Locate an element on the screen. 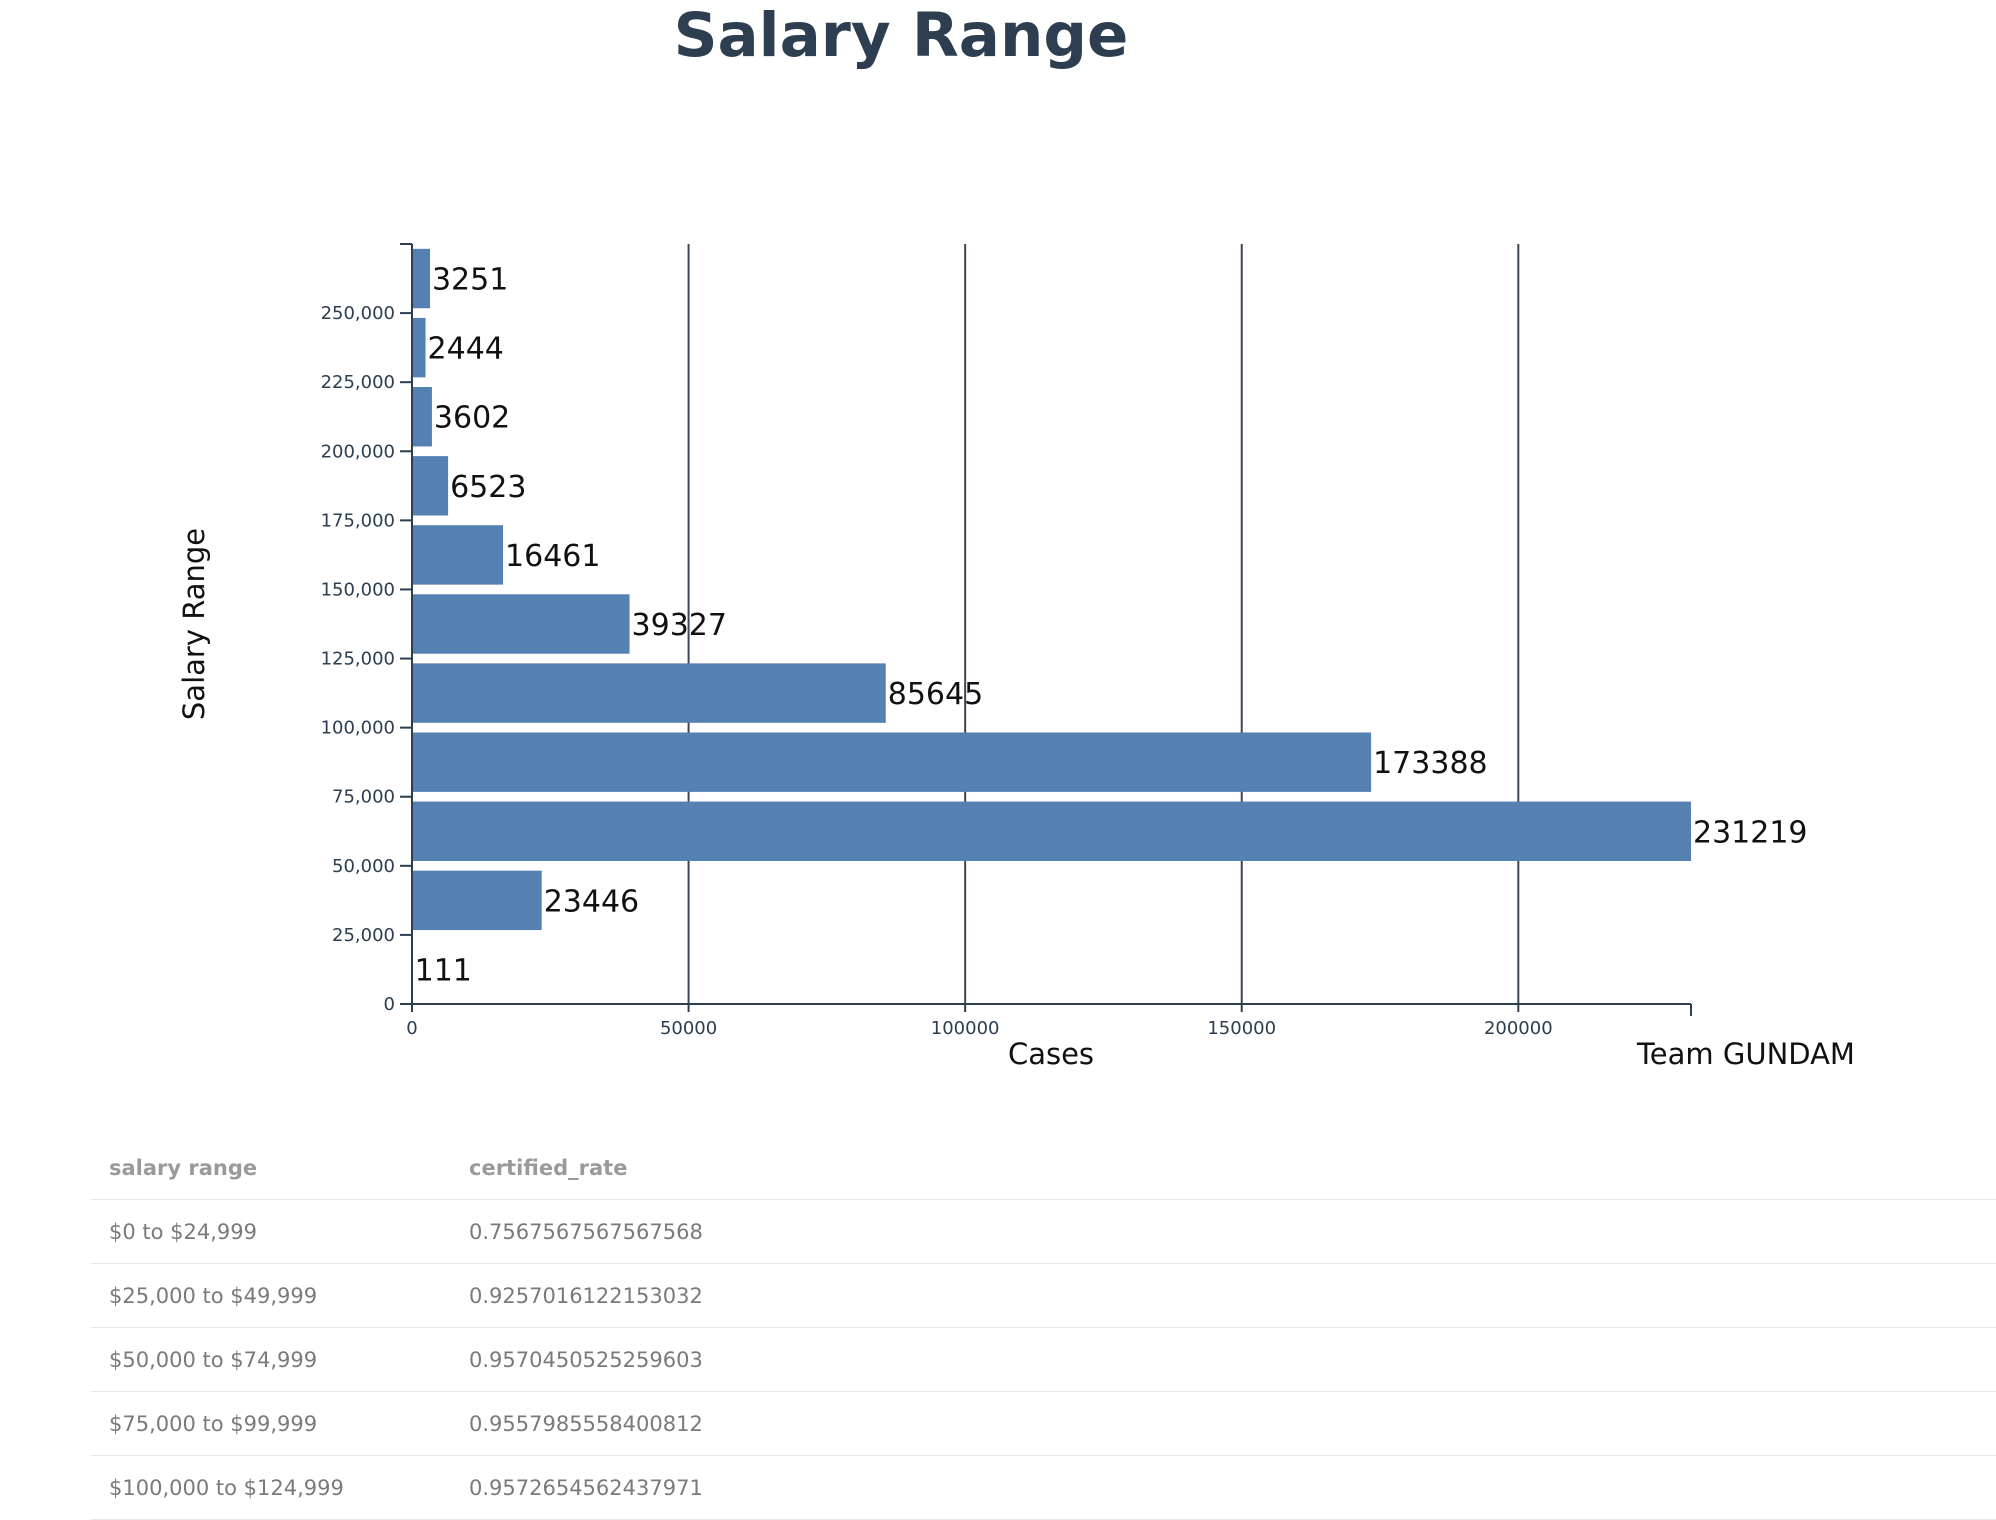  bar-value-label: 2444 is located at coordinates (466, 349).